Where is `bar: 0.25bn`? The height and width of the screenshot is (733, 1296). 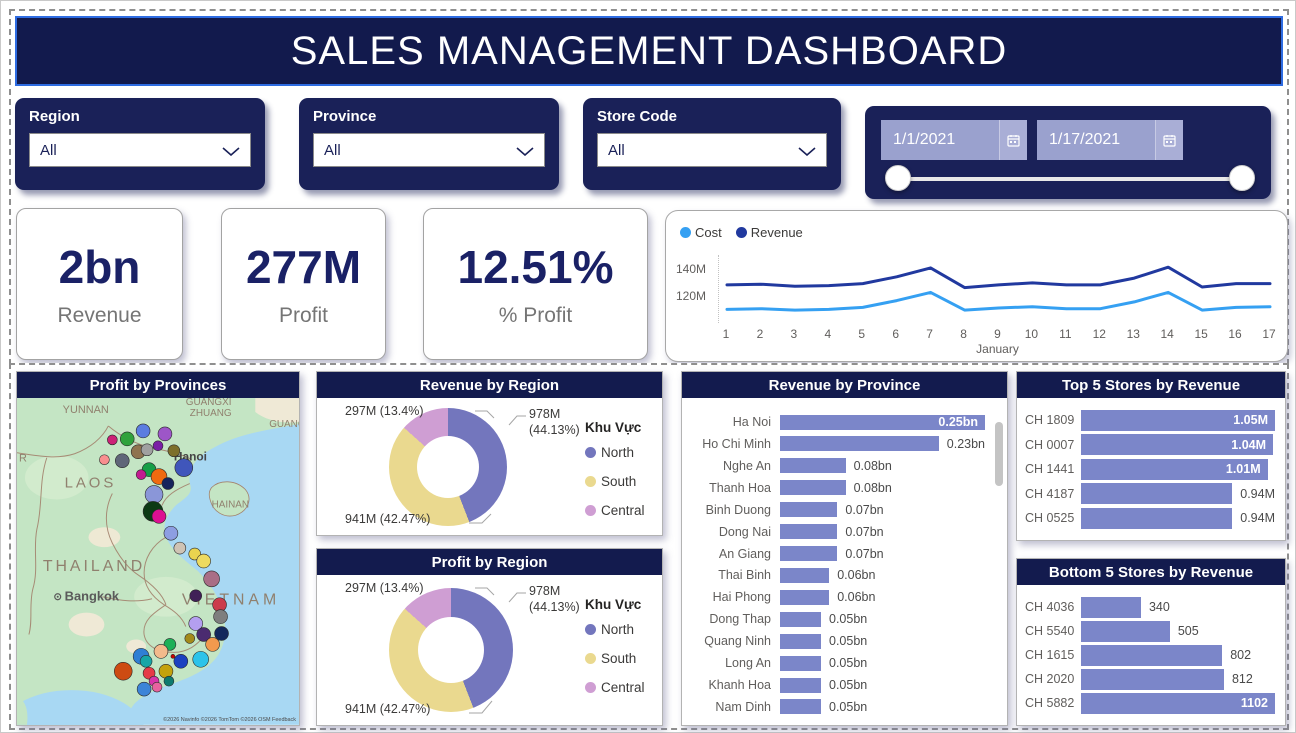
bar: 0.25bn is located at coordinates (882, 422).